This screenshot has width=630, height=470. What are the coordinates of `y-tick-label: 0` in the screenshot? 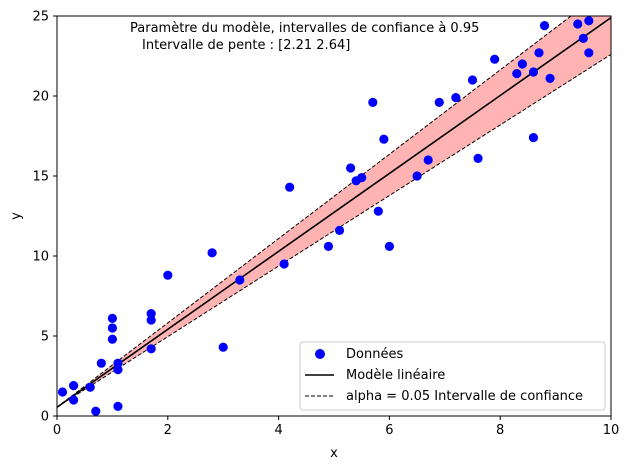 It's located at (45, 417).